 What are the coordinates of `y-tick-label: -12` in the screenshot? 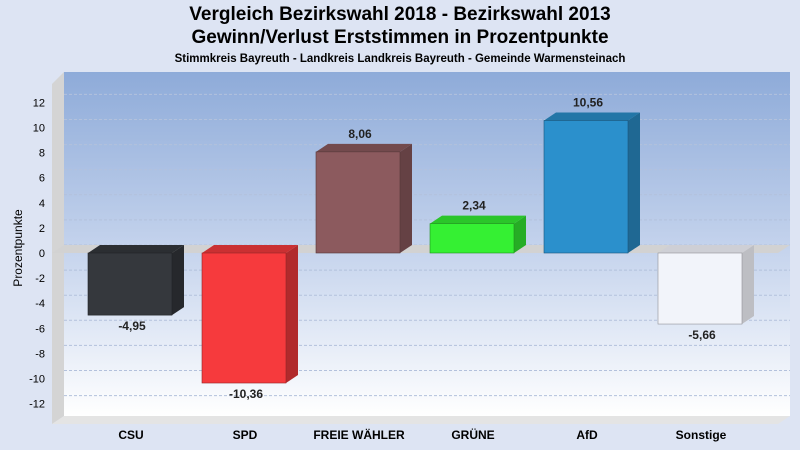 It's located at (37, 405).